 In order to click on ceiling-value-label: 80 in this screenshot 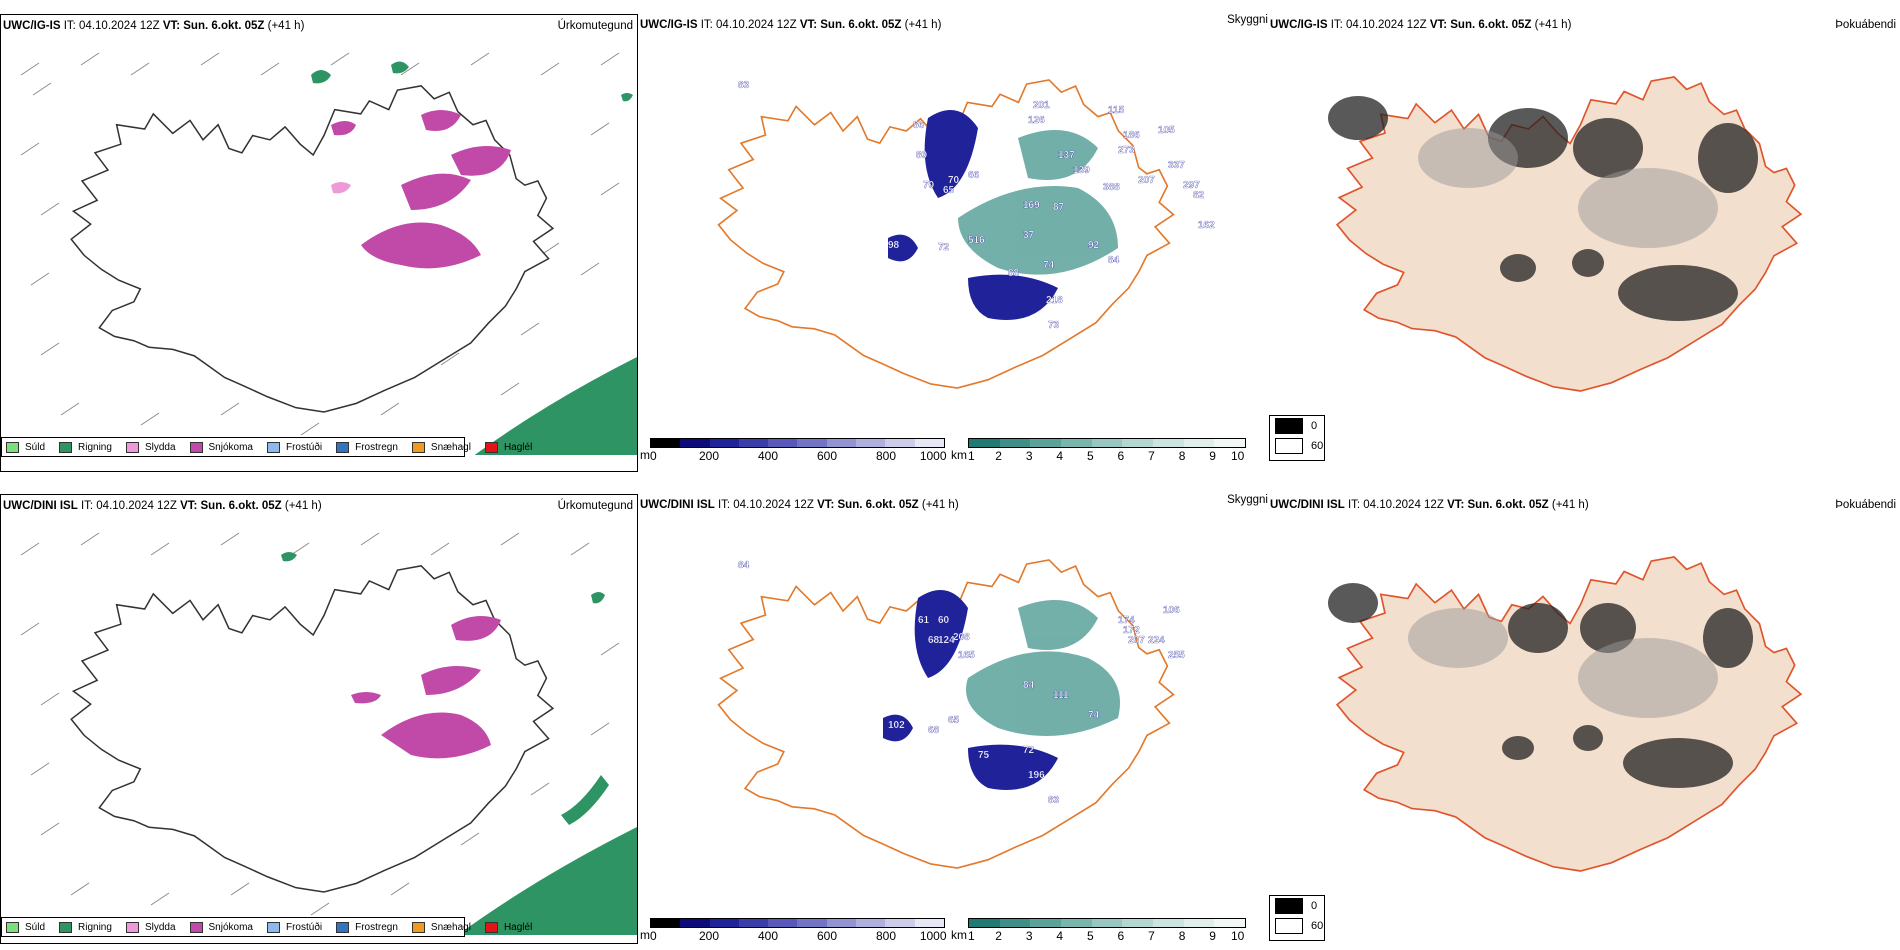, I will do `click(922, 155)`.